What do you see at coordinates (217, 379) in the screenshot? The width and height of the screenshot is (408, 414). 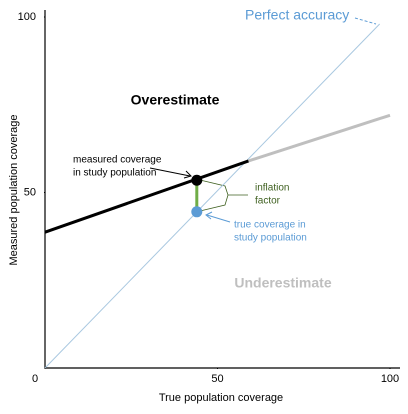 I see `x-tick-label: 50` at bounding box center [217, 379].